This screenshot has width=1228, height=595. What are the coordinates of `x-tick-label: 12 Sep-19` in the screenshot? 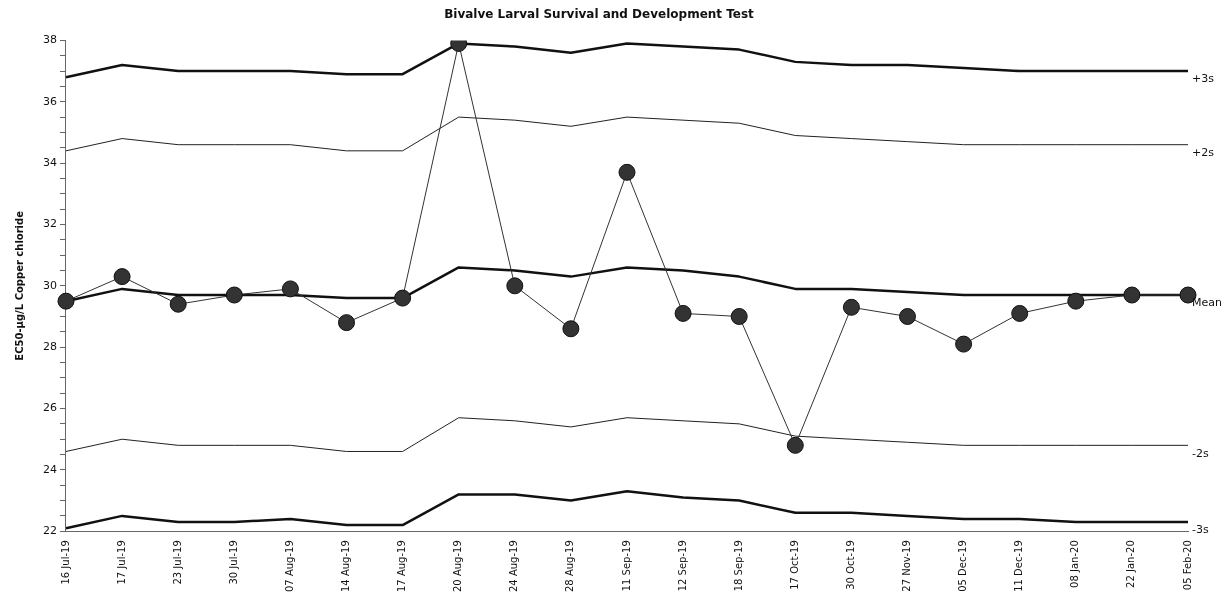 It's located at (682, 566).